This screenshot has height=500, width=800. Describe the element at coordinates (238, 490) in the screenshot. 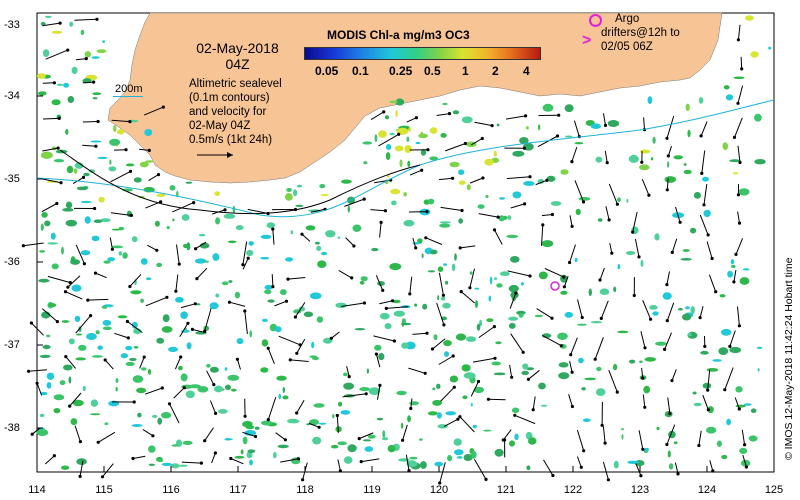

I see `lon-tick-label: 117` at that location.